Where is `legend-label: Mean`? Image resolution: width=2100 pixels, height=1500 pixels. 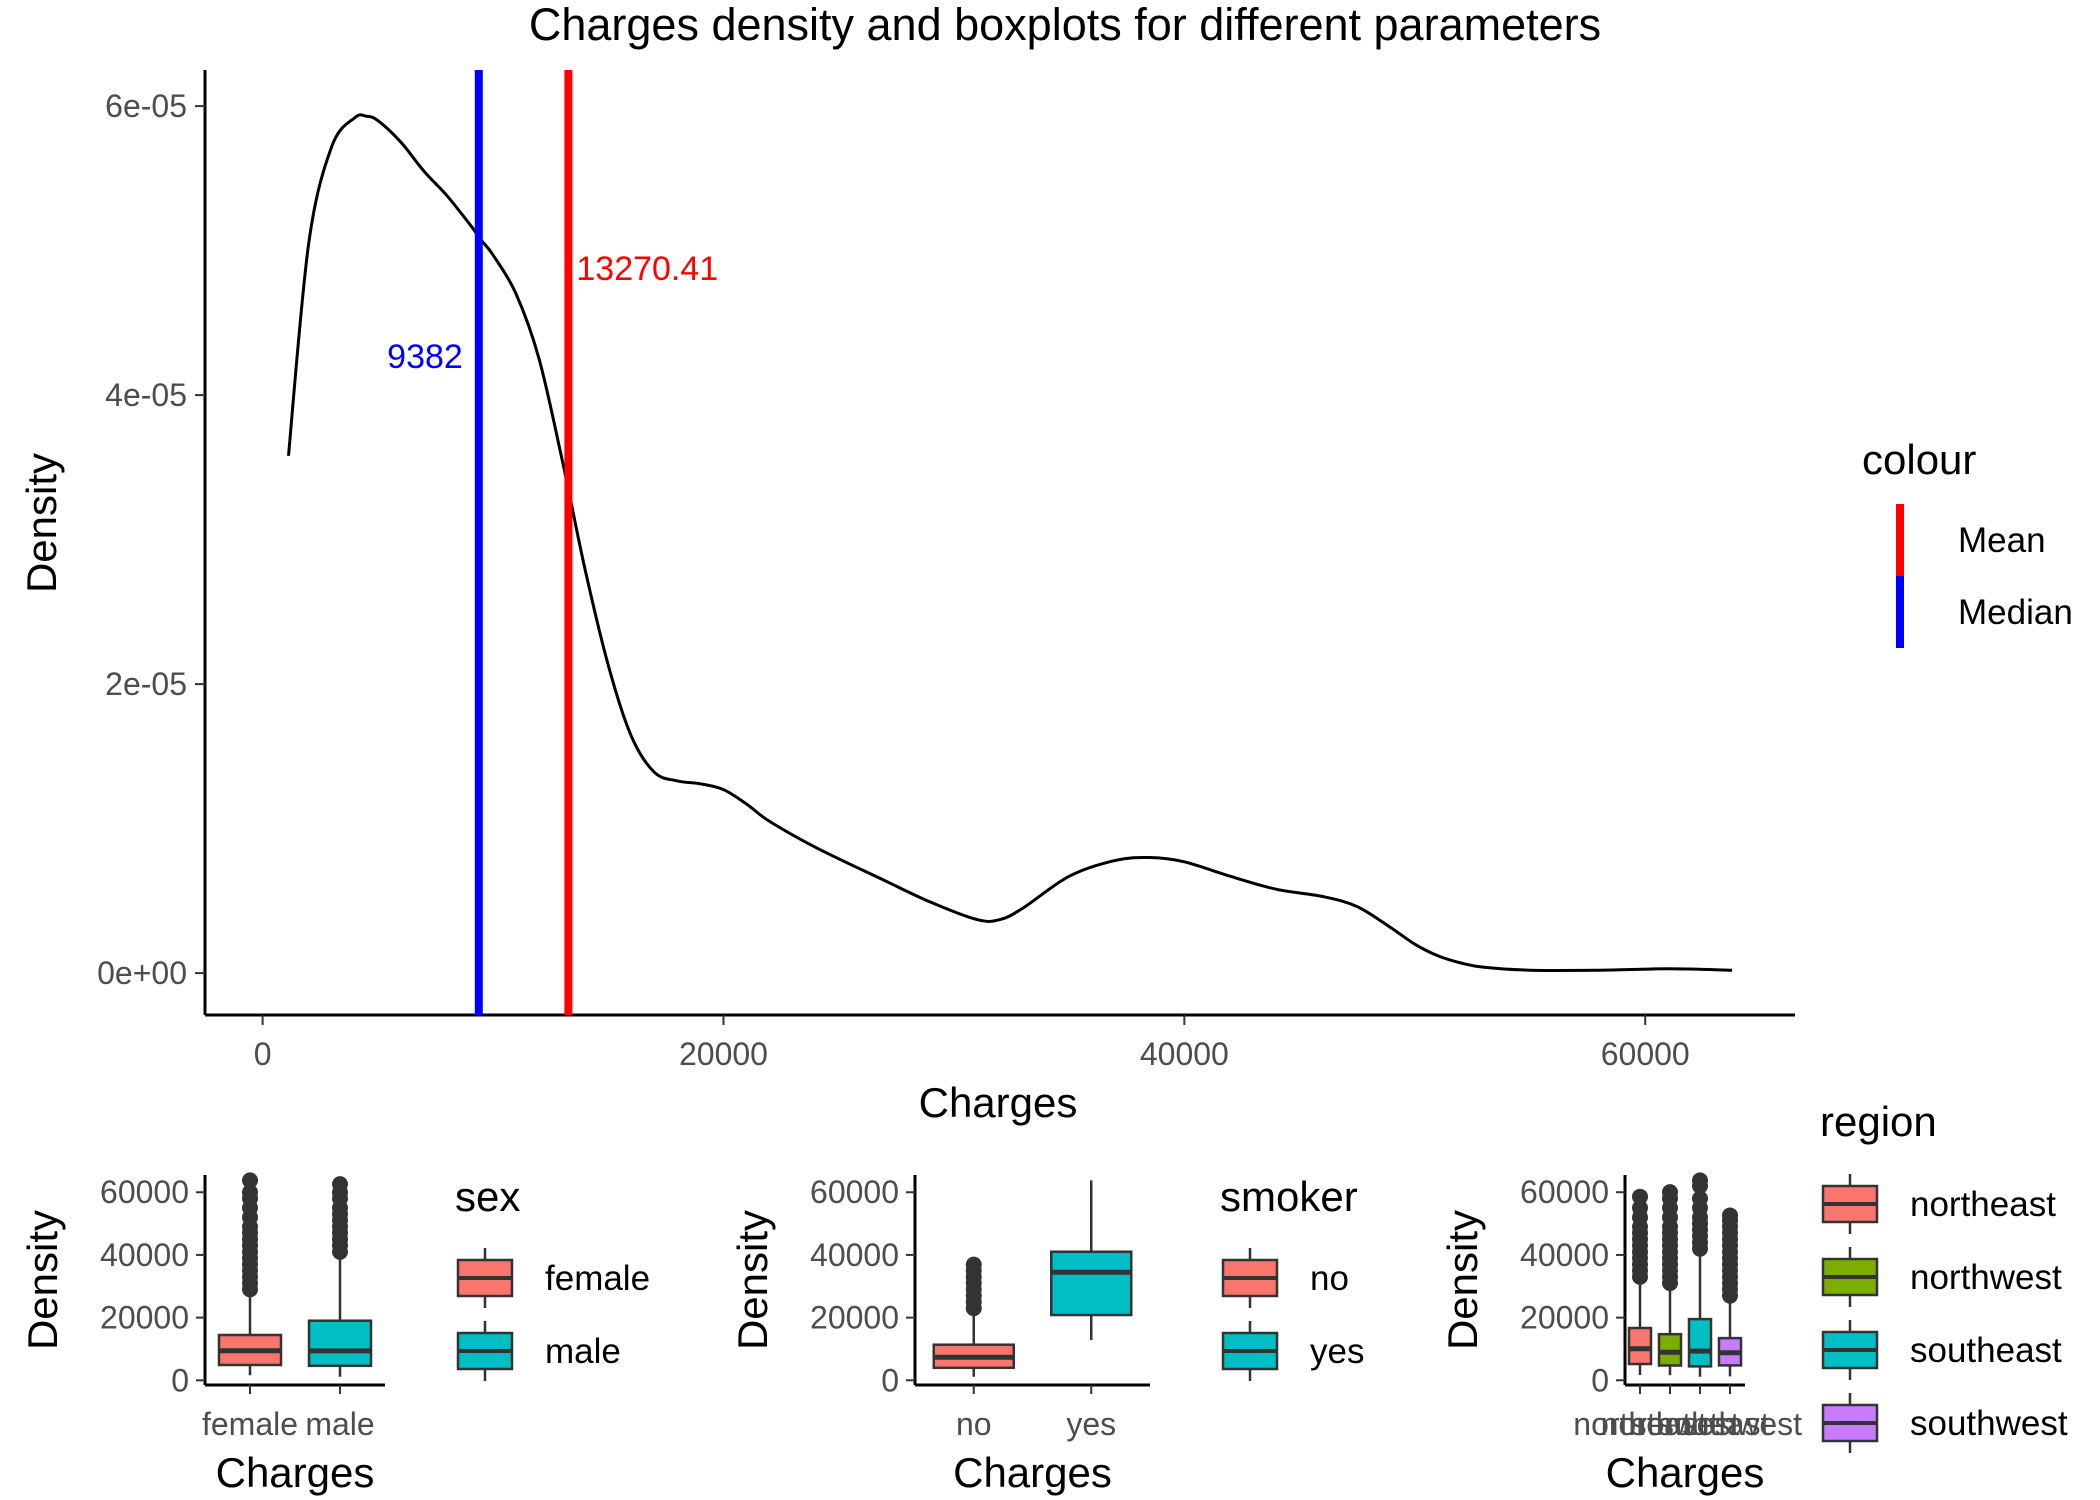 legend-label: Mean is located at coordinates (2002, 540).